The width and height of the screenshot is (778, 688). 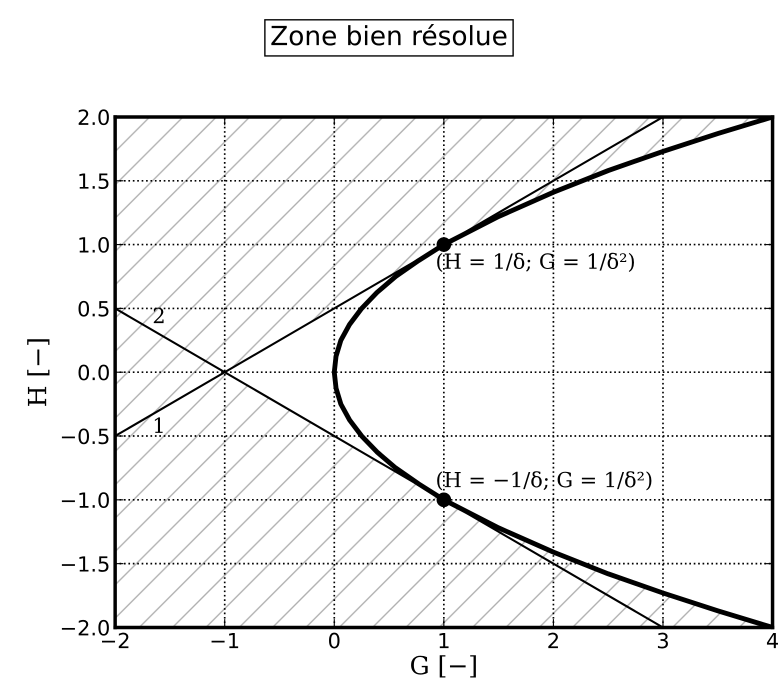 What do you see at coordinates (158, 425) in the screenshot?
I see `series-label: 1` at bounding box center [158, 425].